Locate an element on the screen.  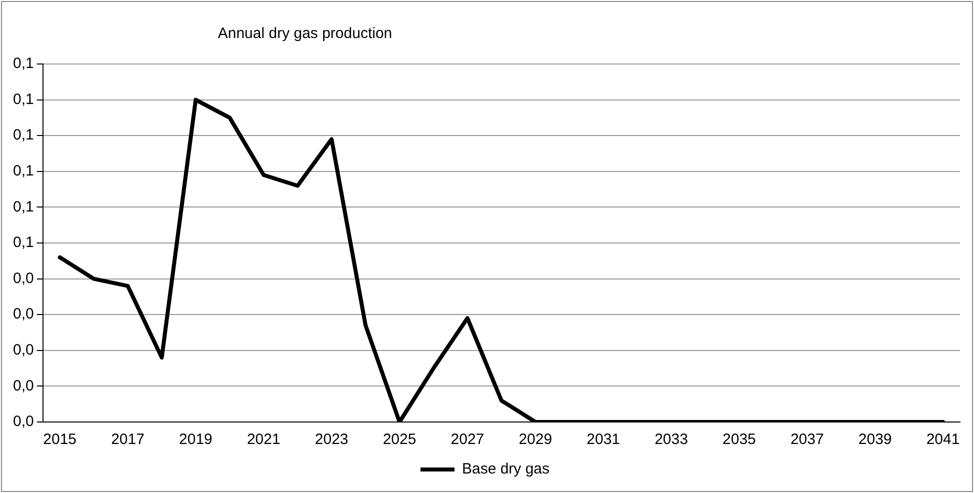
x-tick-label: 2033 is located at coordinates (671, 439).